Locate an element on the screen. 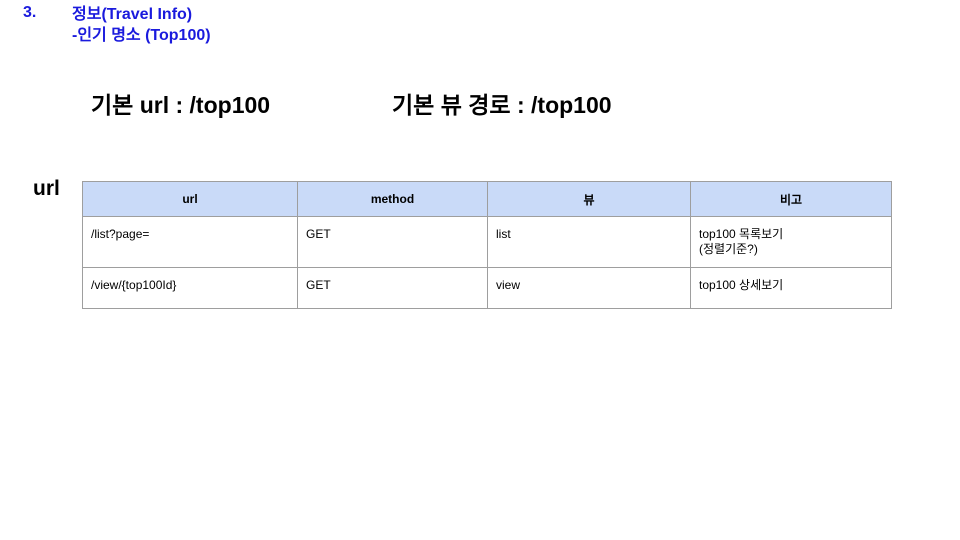 This screenshot has height=540, width=960. header-method: method is located at coordinates (392, 199).